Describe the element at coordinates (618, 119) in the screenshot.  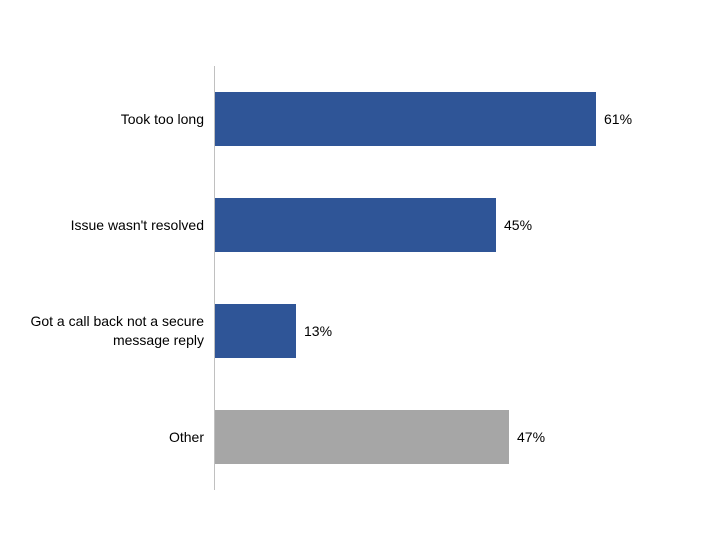
I see `value-label-took-too-long: 61%` at that location.